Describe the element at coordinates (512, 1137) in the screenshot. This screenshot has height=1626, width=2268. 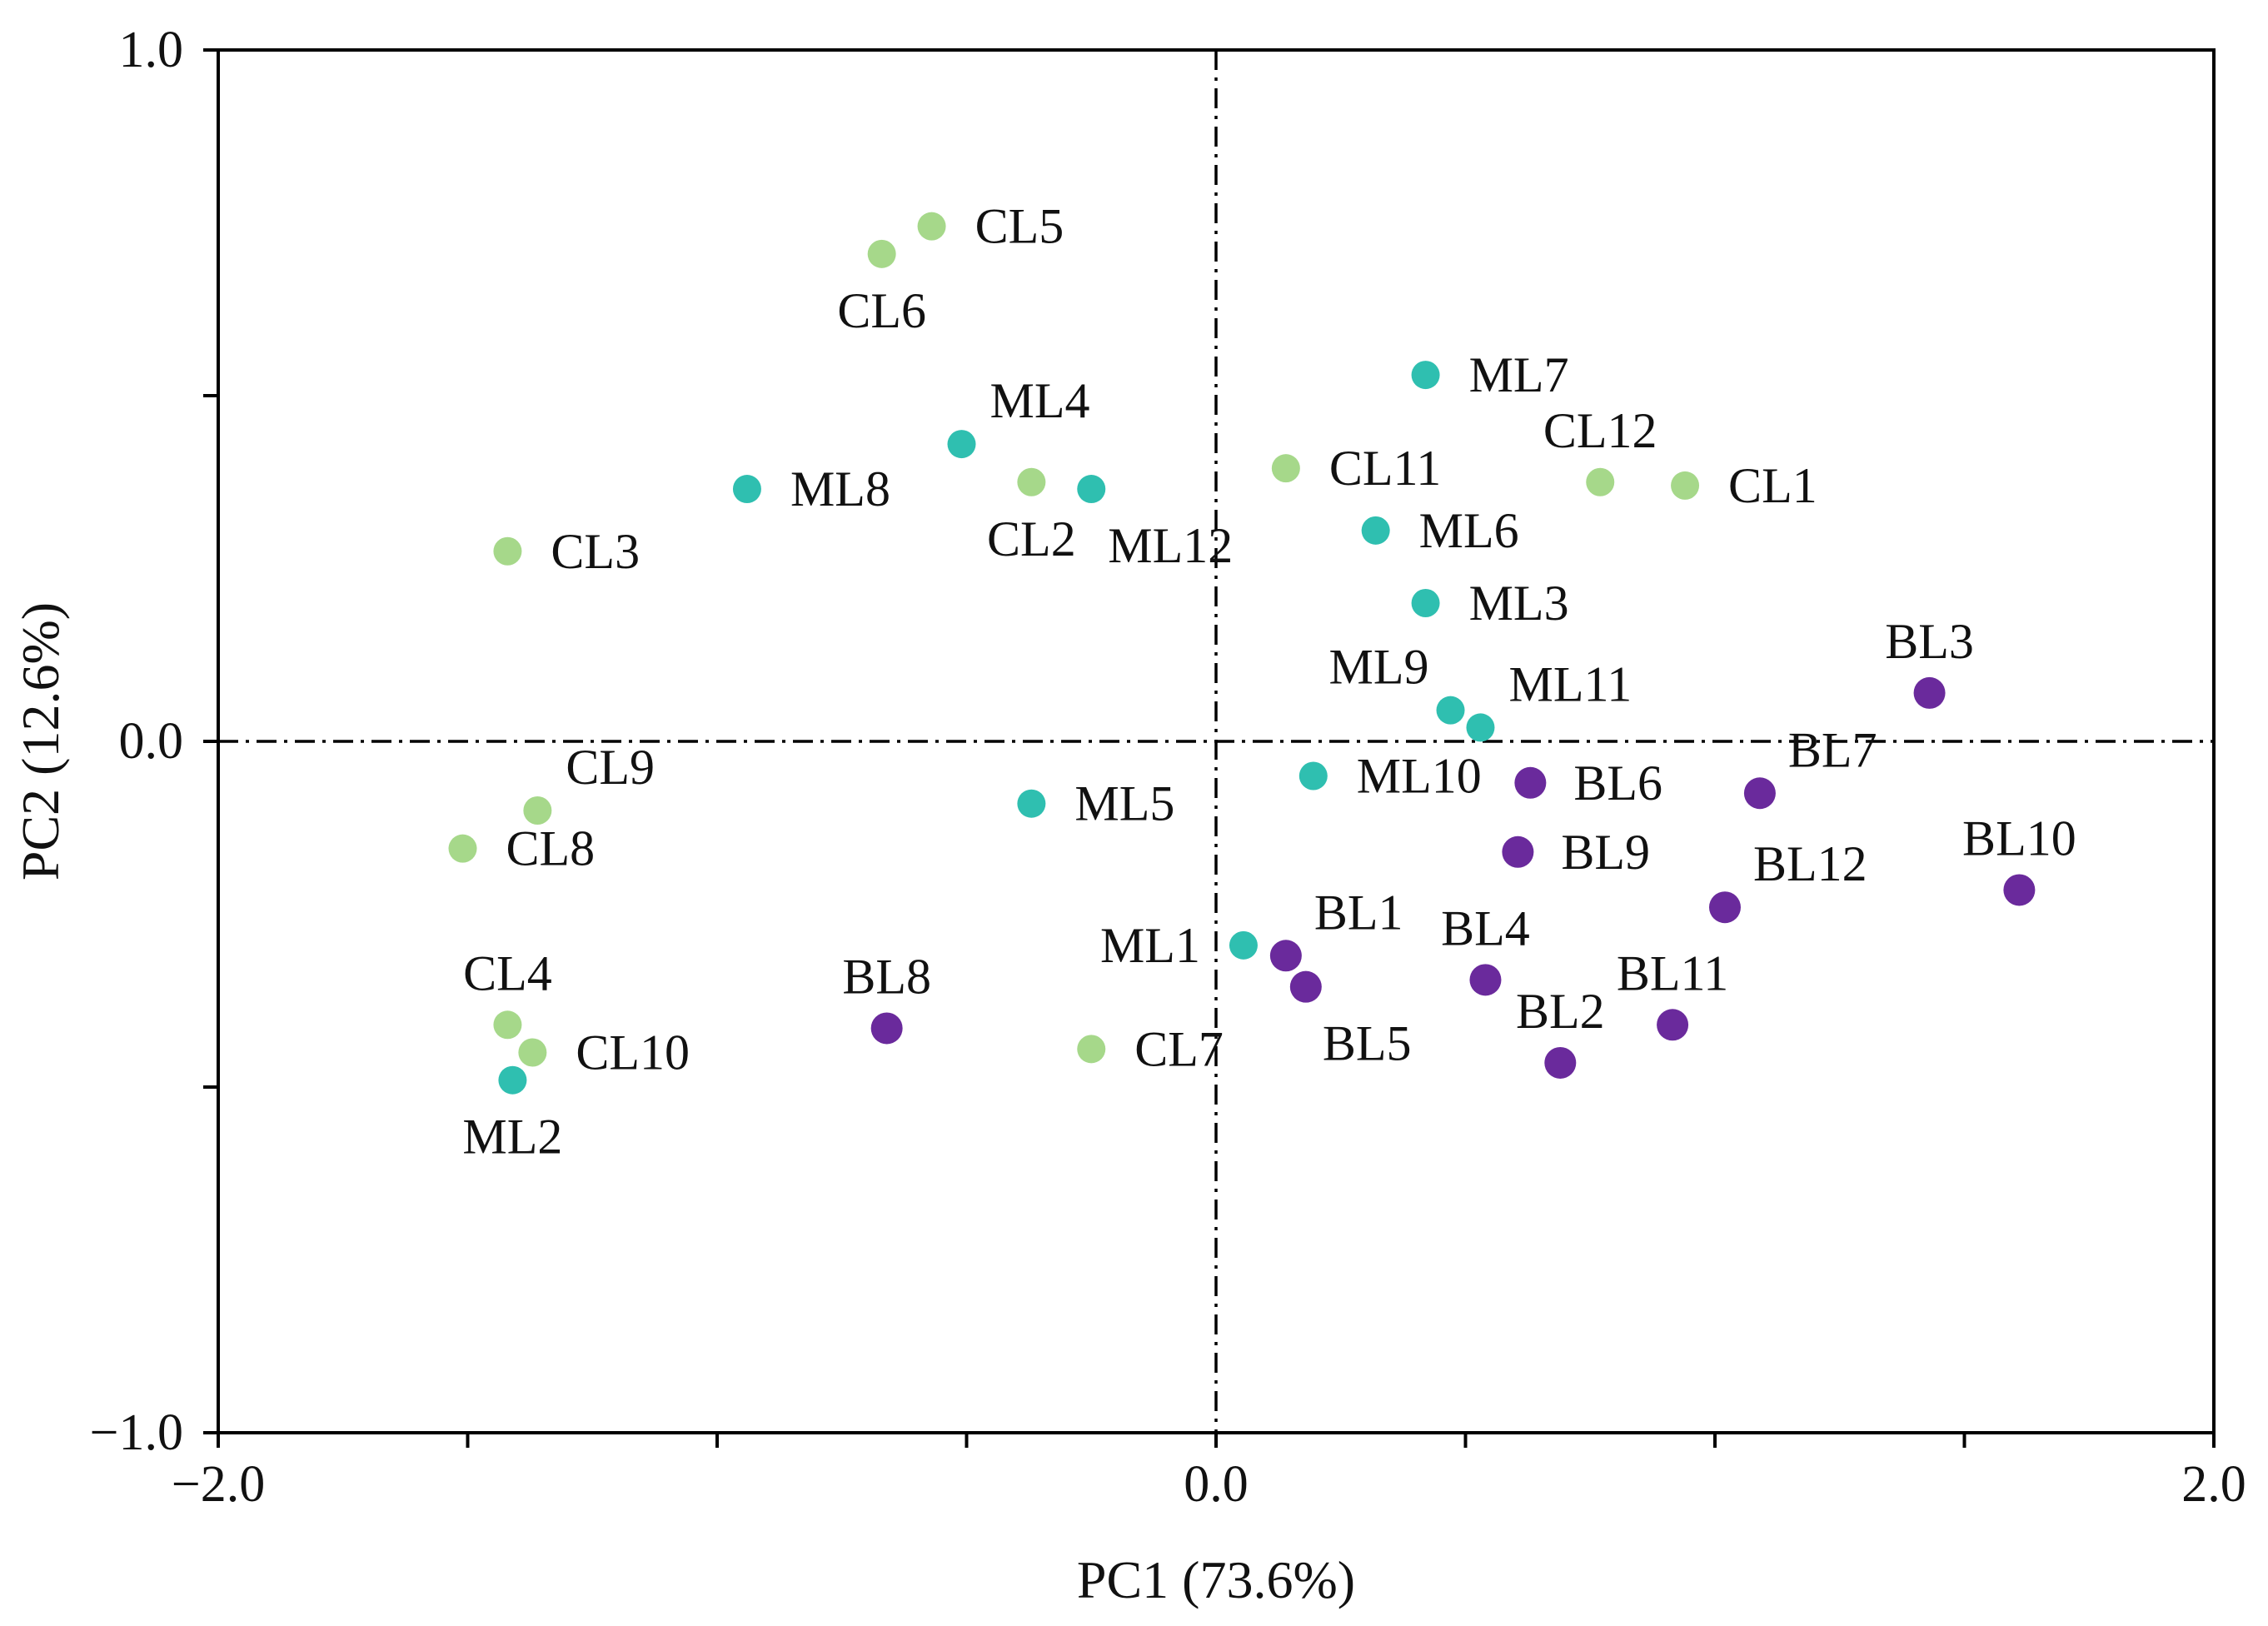
I see `label-ml2: ML2` at that location.